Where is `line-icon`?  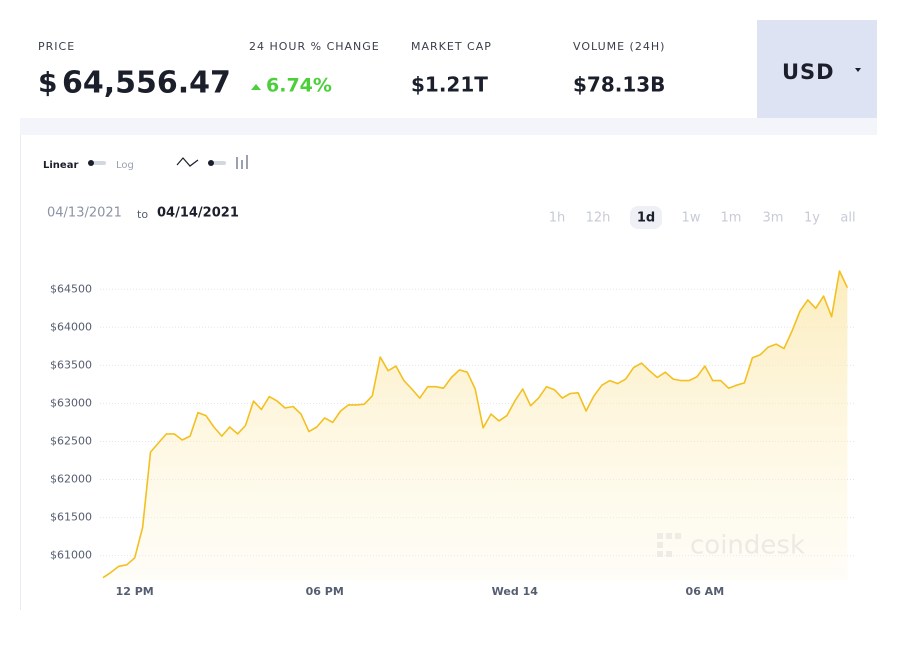
line-icon is located at coordinates (187, 162).